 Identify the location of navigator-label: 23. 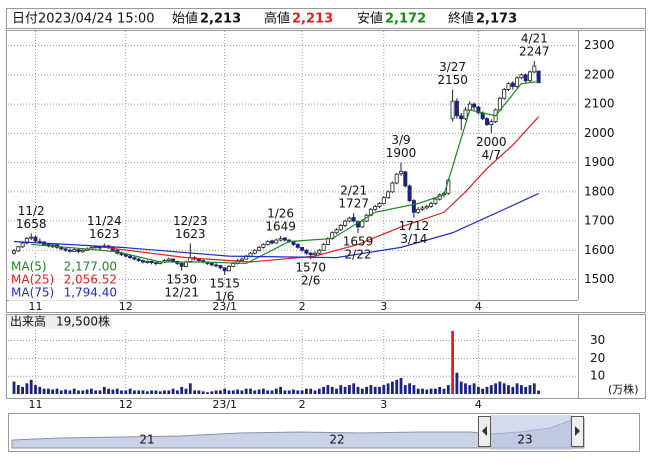
(524, 440).